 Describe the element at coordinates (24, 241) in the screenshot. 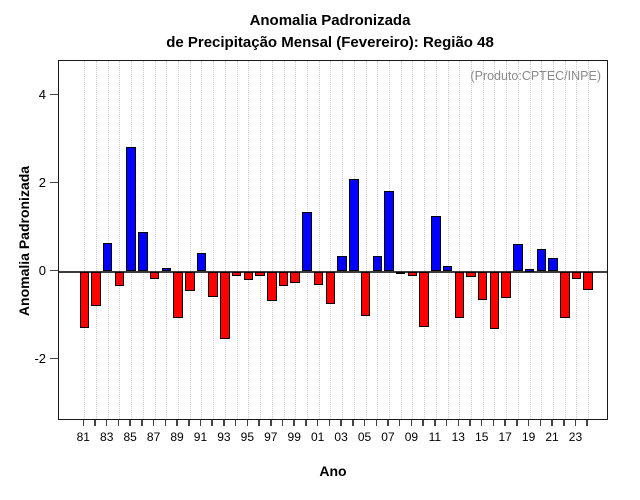

I see `y-axis-title: Anomalia Padronizada` at that location.